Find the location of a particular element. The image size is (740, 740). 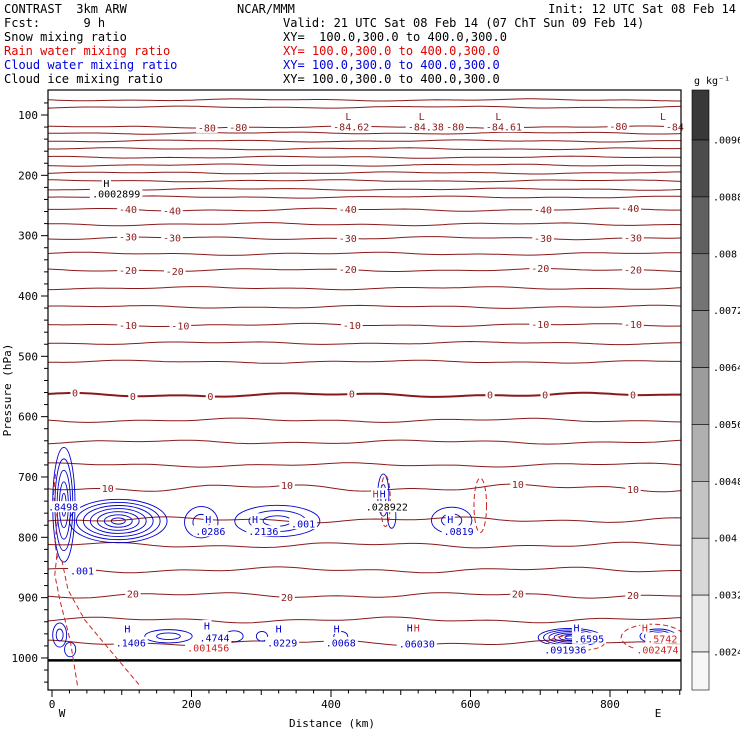

svg-text: 200 is located at coordinates (28, 175).